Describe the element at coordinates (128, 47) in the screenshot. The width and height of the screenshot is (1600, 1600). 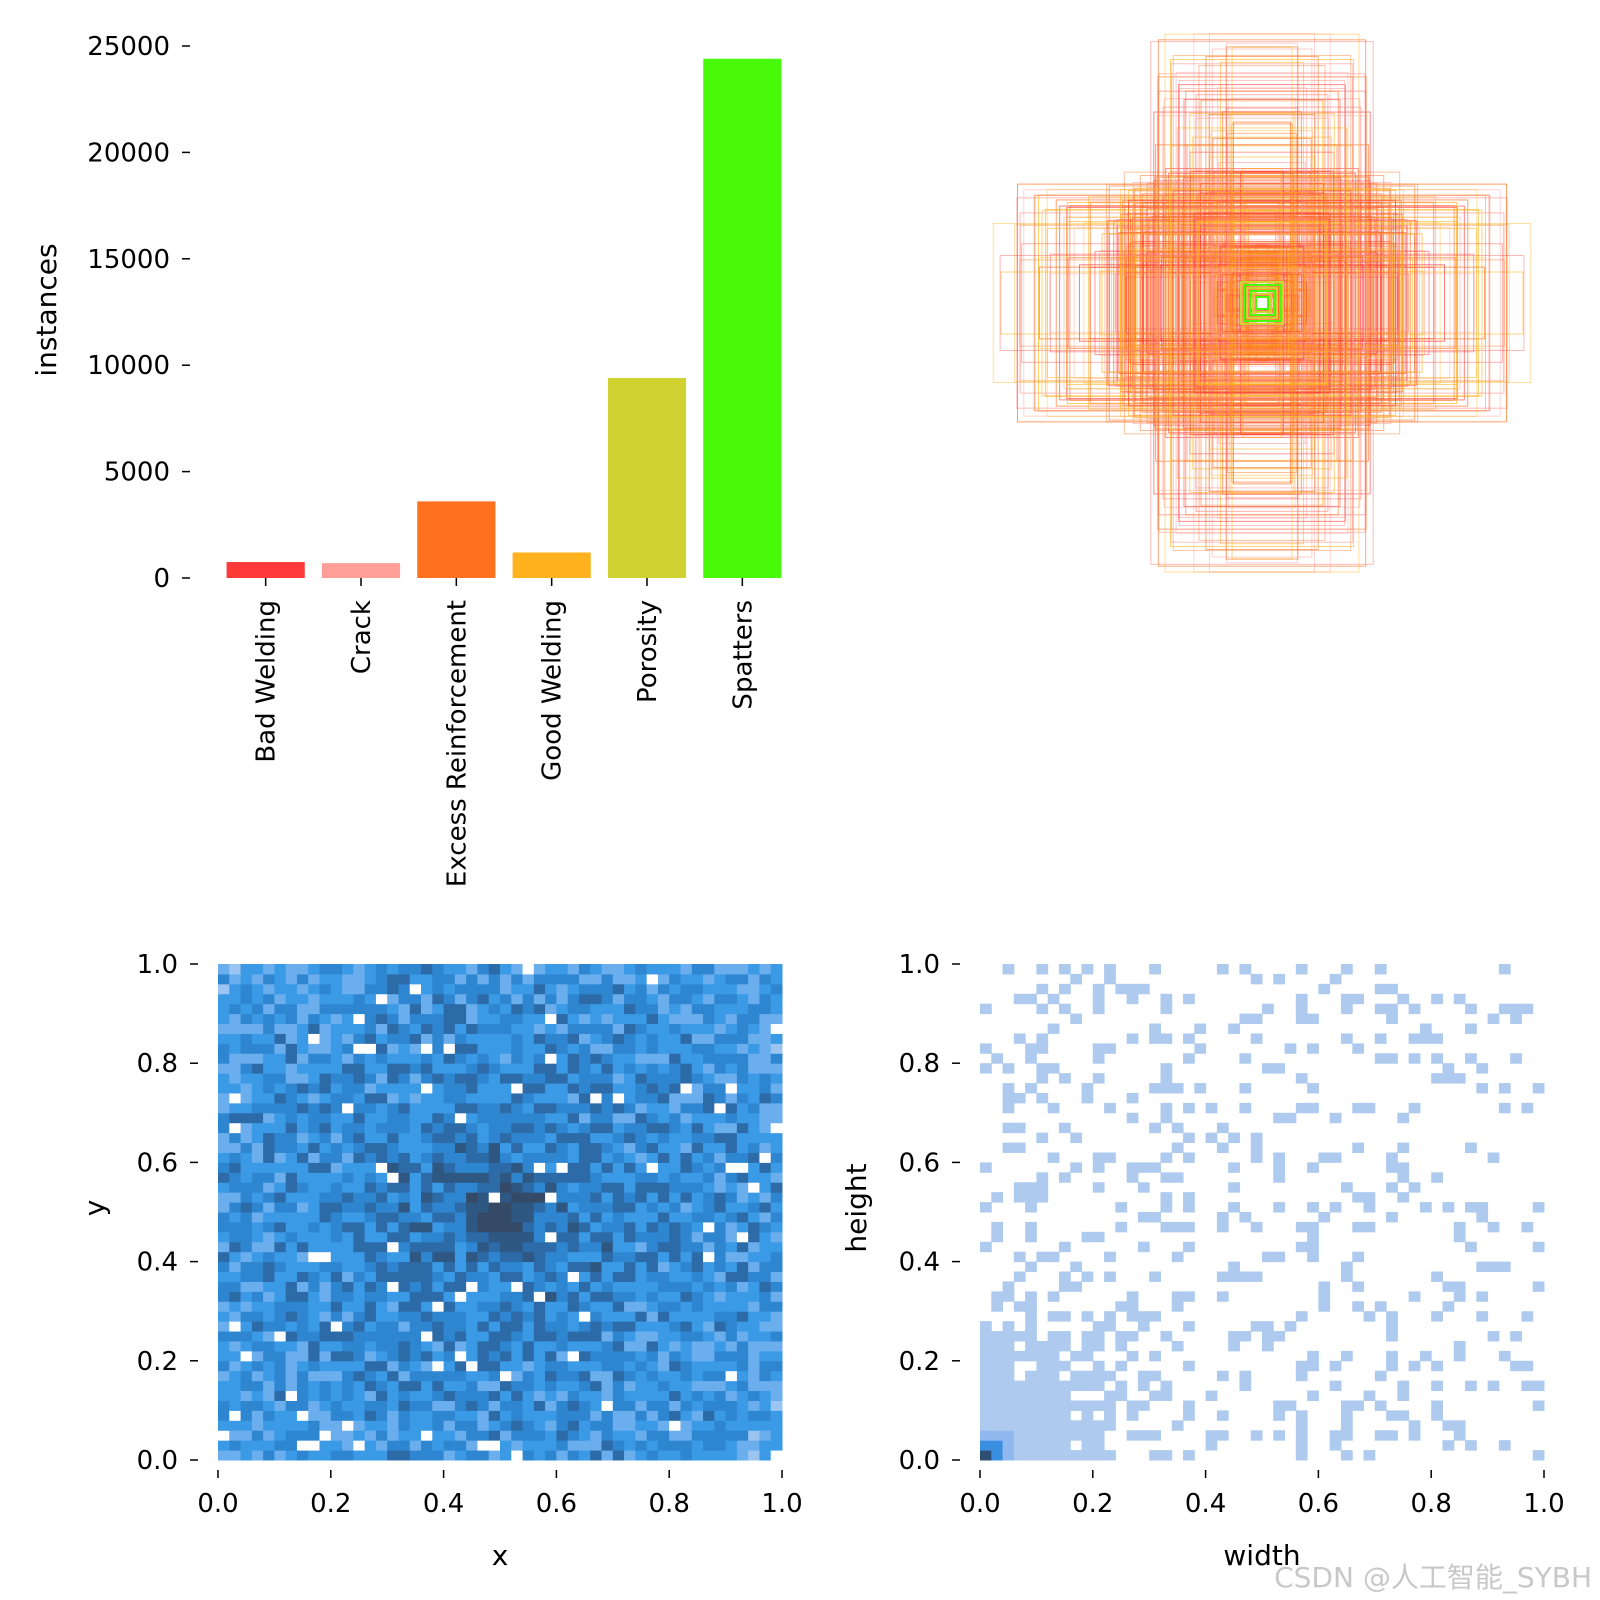
I see `bar-ytick-label: 25000` at that location.